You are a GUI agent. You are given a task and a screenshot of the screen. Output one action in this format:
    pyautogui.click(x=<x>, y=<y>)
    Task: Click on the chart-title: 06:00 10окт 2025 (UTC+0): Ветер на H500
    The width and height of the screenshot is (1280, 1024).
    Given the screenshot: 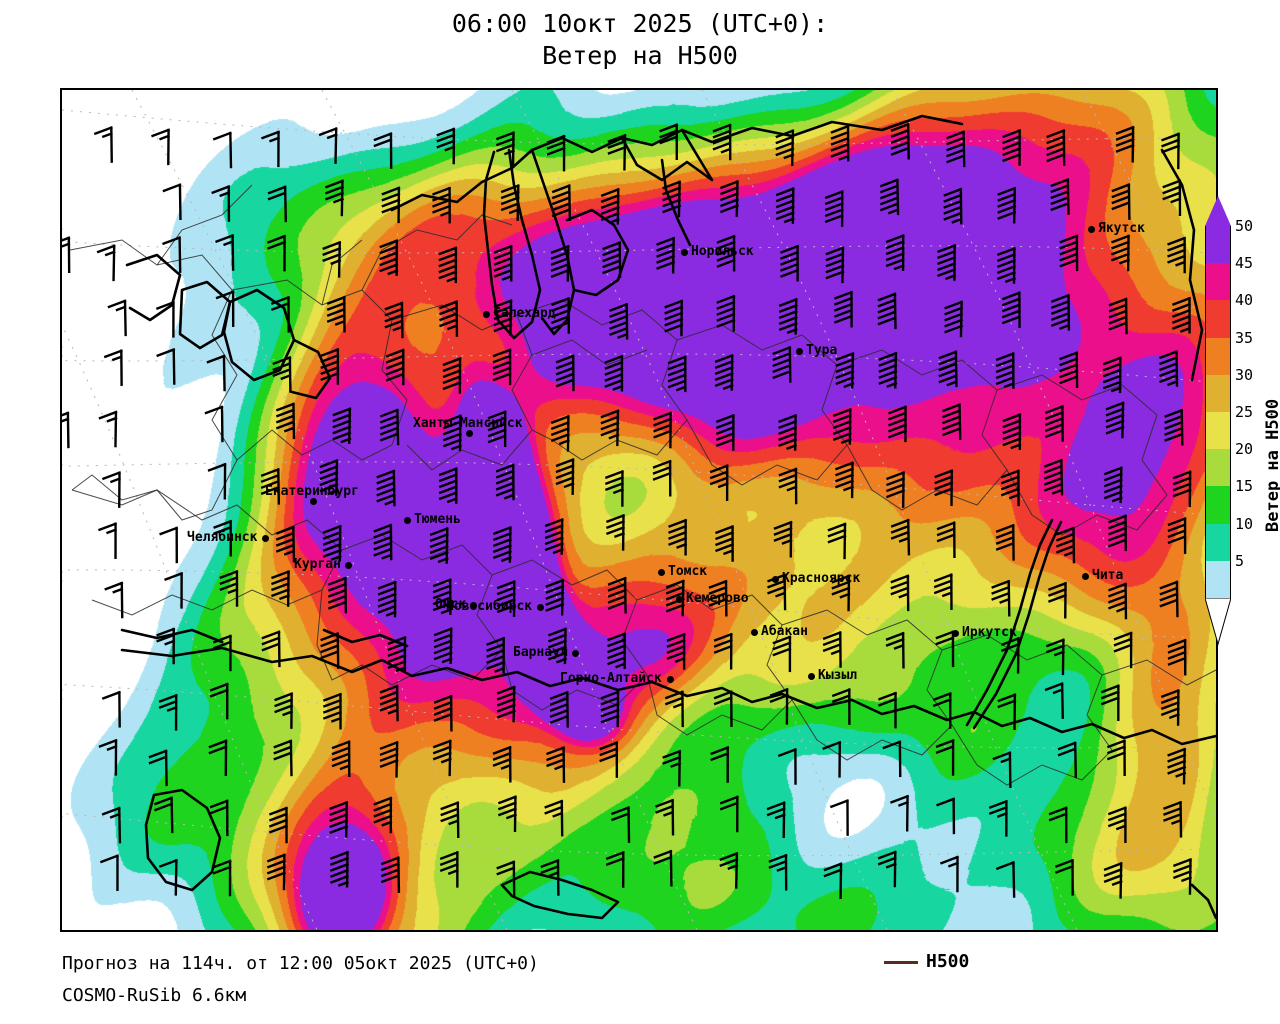 What is the action you would take?
    pyautogui.click(x=640, y=40)
    